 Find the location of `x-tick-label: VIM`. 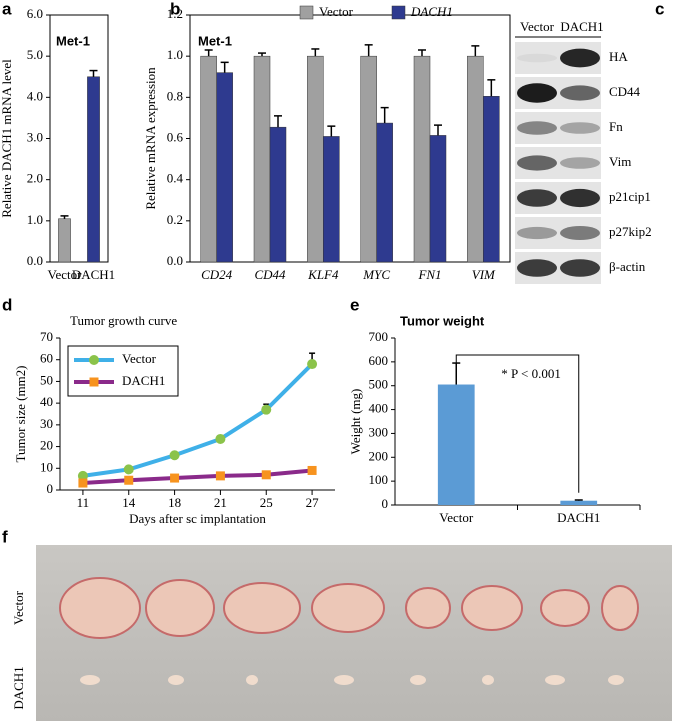

x-tick-label: VIM is located at coordinates (484, 274).